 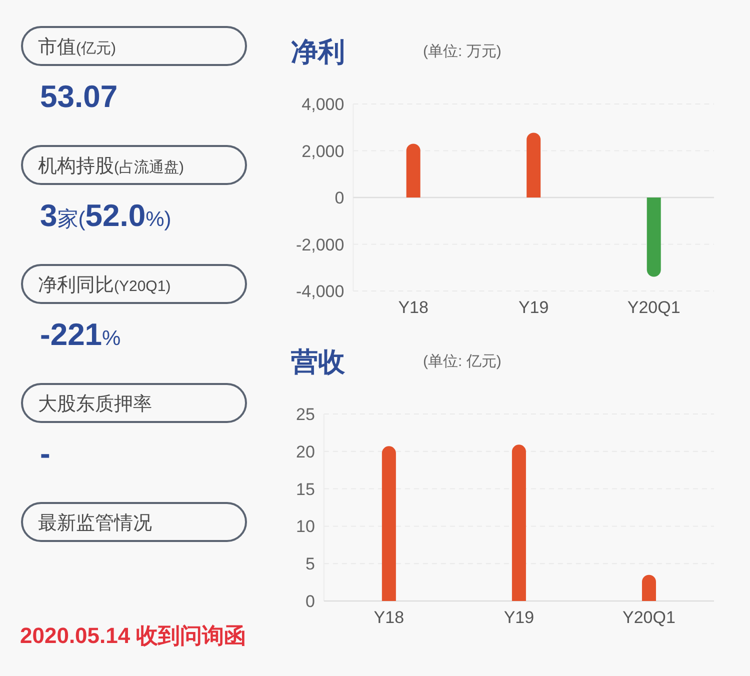 I want to click on chart-title: 净利, so click(x=318, y=52).